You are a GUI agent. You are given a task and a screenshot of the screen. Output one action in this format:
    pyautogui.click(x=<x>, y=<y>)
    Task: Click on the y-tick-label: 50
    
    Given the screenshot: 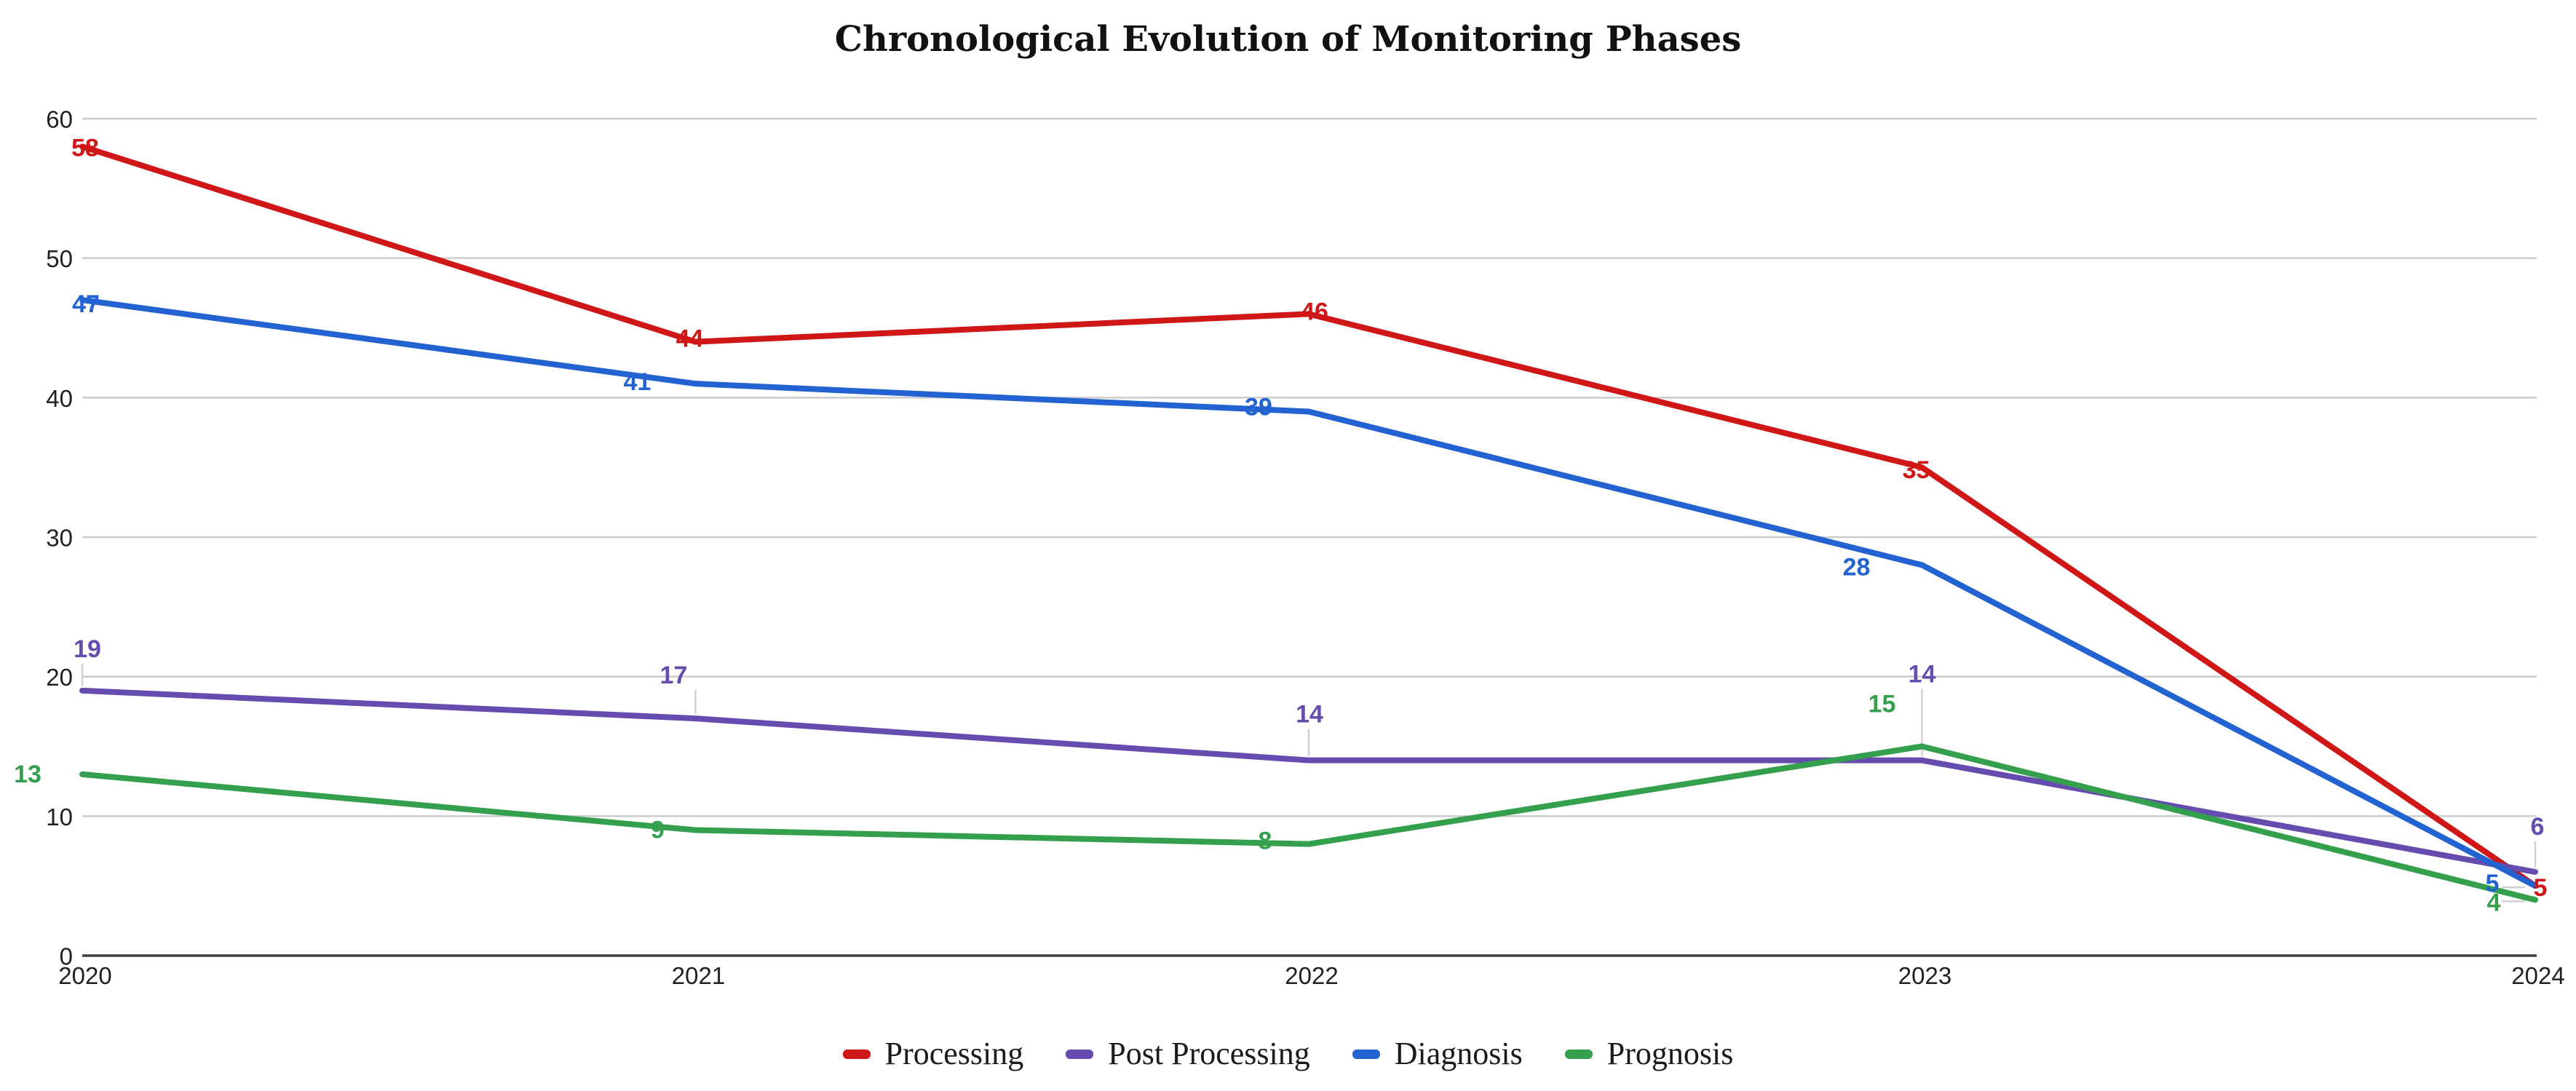 What is the action you would take?
    pyautogui.click(x=59, y=258)
    